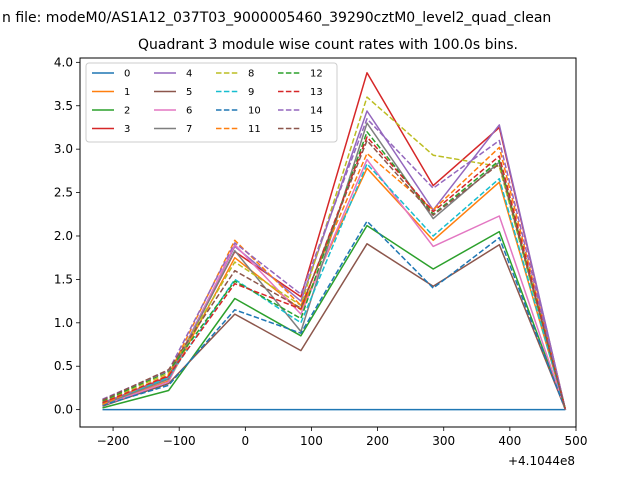 The width and height of the screenshot is (640, 480). What do you see at coordinates (127, 74) in the screenshot?
I see `legend-label-0: 0` at bounding box center [127, 74].